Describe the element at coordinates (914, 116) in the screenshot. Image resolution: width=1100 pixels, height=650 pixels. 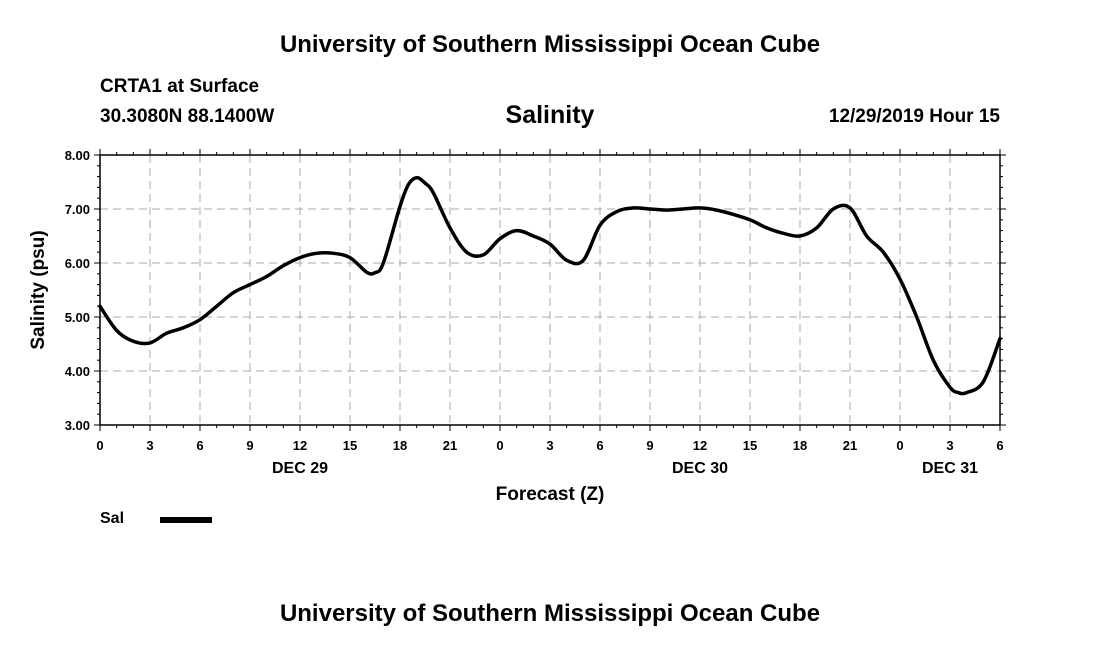
I see `datetime-label: 12/29/2019 Hour 15` at that location.